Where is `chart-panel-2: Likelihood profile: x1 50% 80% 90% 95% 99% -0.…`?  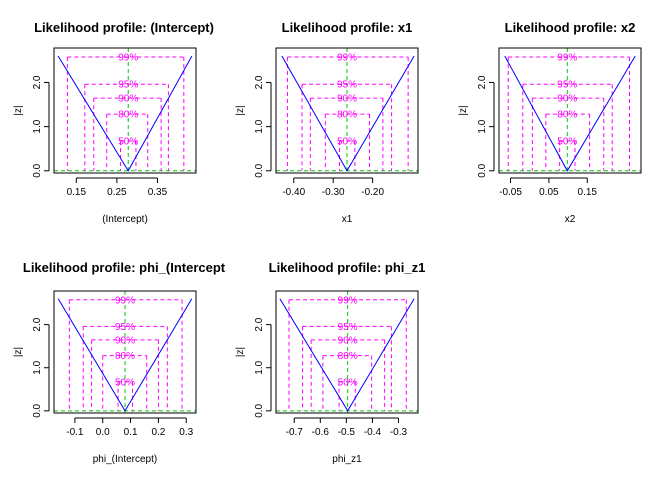
chart-panel-2: Likelihood profile: x1 50% 80% 90% 95% 99% -0.… is located at coordinates (327, 122).